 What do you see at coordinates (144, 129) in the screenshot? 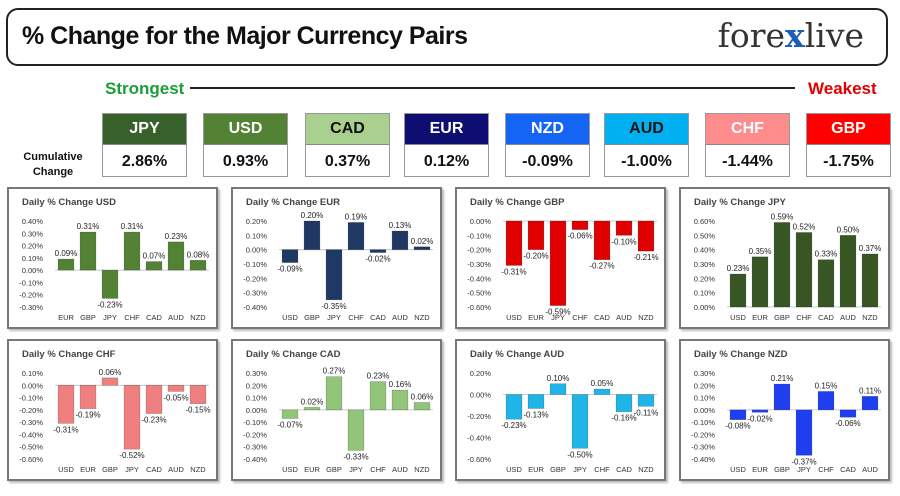
I see `currency-code: JPY` at bounding box center [144, 129].